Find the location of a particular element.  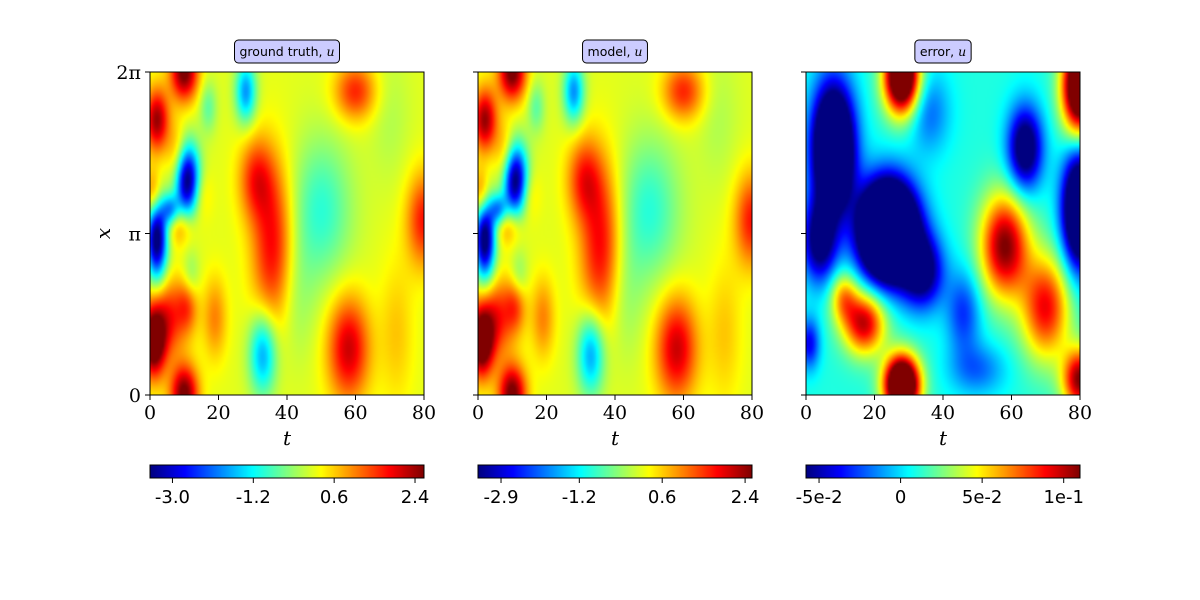

y-tick-label: π is located at coordinates (135, 234).